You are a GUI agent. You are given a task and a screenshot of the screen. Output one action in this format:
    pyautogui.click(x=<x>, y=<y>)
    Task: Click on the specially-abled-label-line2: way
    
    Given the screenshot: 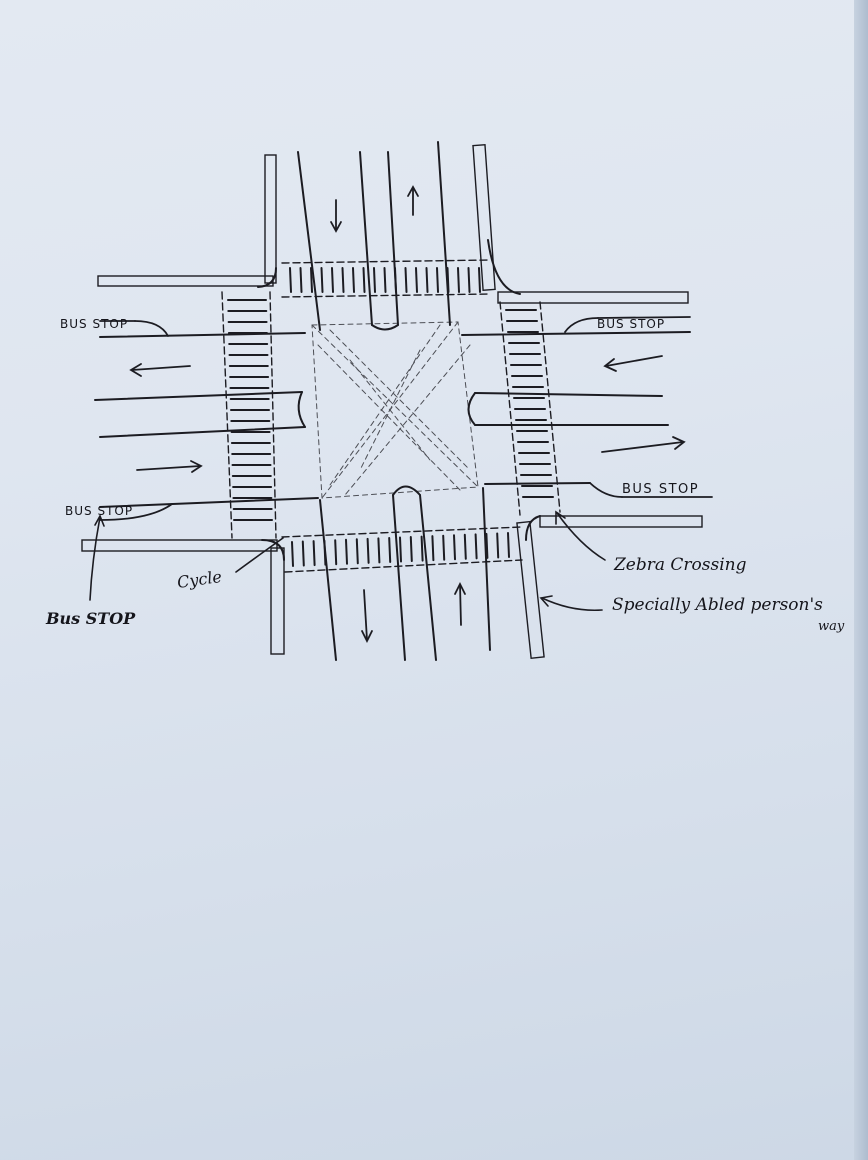 What is the action you would take?
    pyautogui.click(x=831, y=626)
    